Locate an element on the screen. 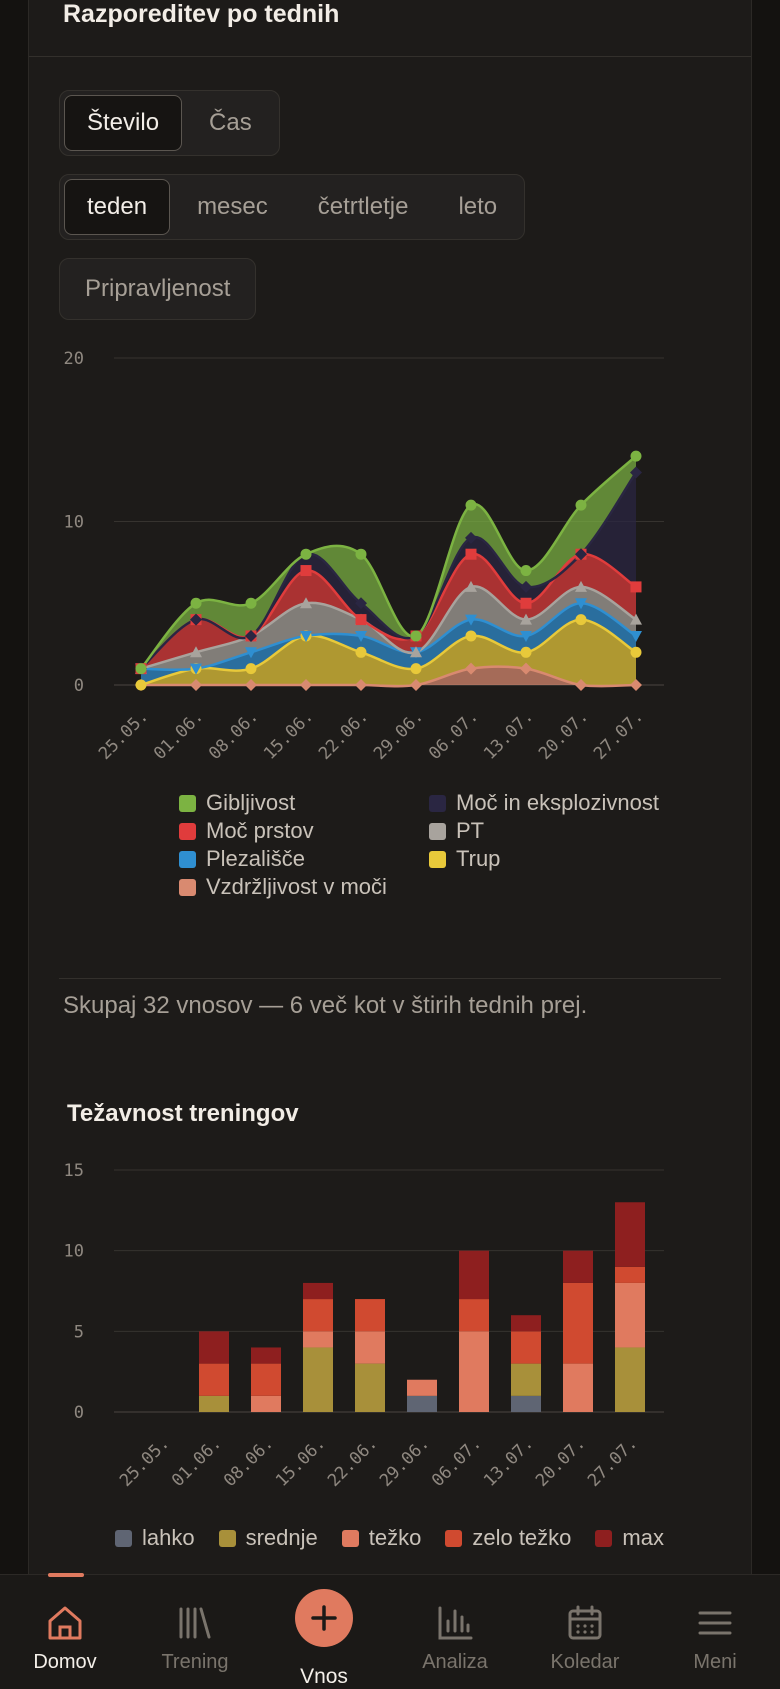  legend-item: srednje is located at coordinates (268, 1538).